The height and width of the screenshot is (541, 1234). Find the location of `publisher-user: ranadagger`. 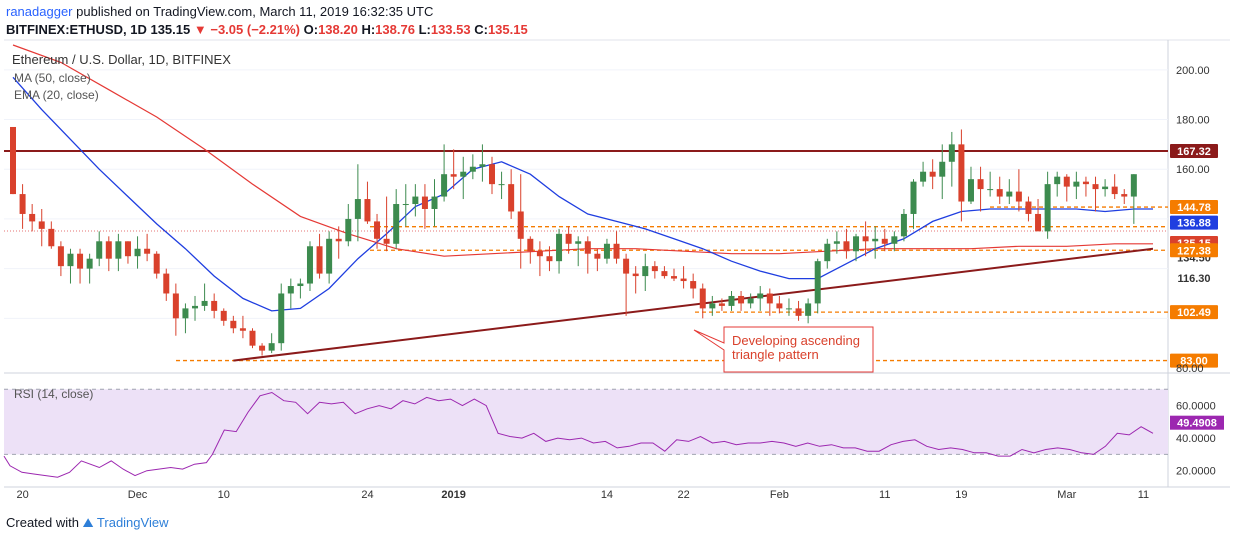

publisher-user: ranadagger is located at coordinates (39, 11).